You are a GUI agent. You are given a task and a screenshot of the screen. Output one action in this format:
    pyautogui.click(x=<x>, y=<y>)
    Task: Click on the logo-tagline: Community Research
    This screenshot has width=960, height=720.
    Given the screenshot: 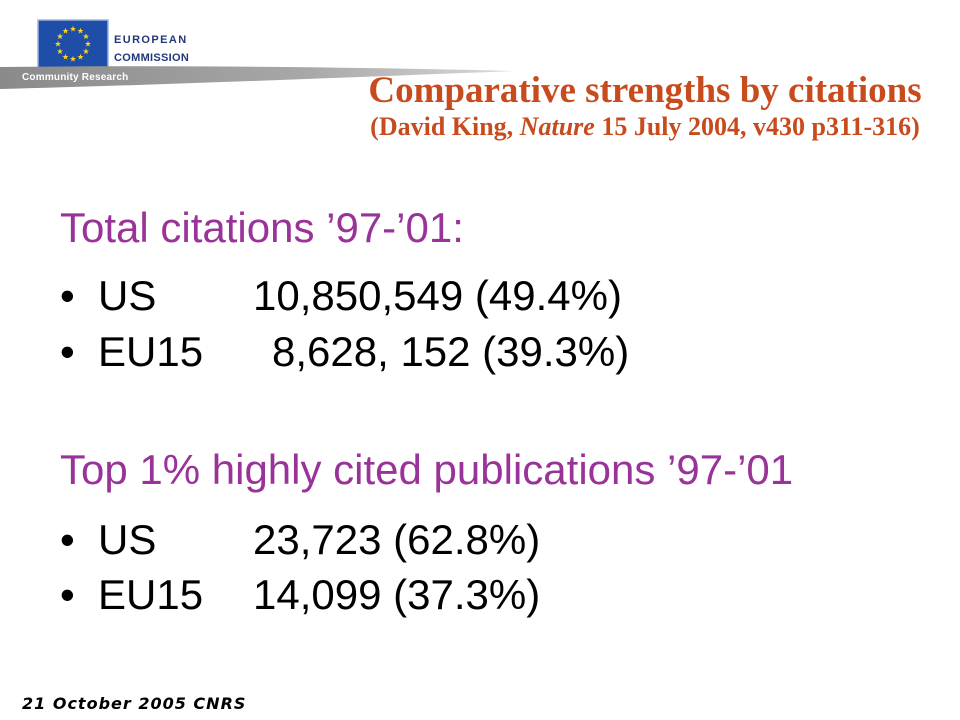 What is the action you would take?
    pyautogui.click(x=75, y=77)
    